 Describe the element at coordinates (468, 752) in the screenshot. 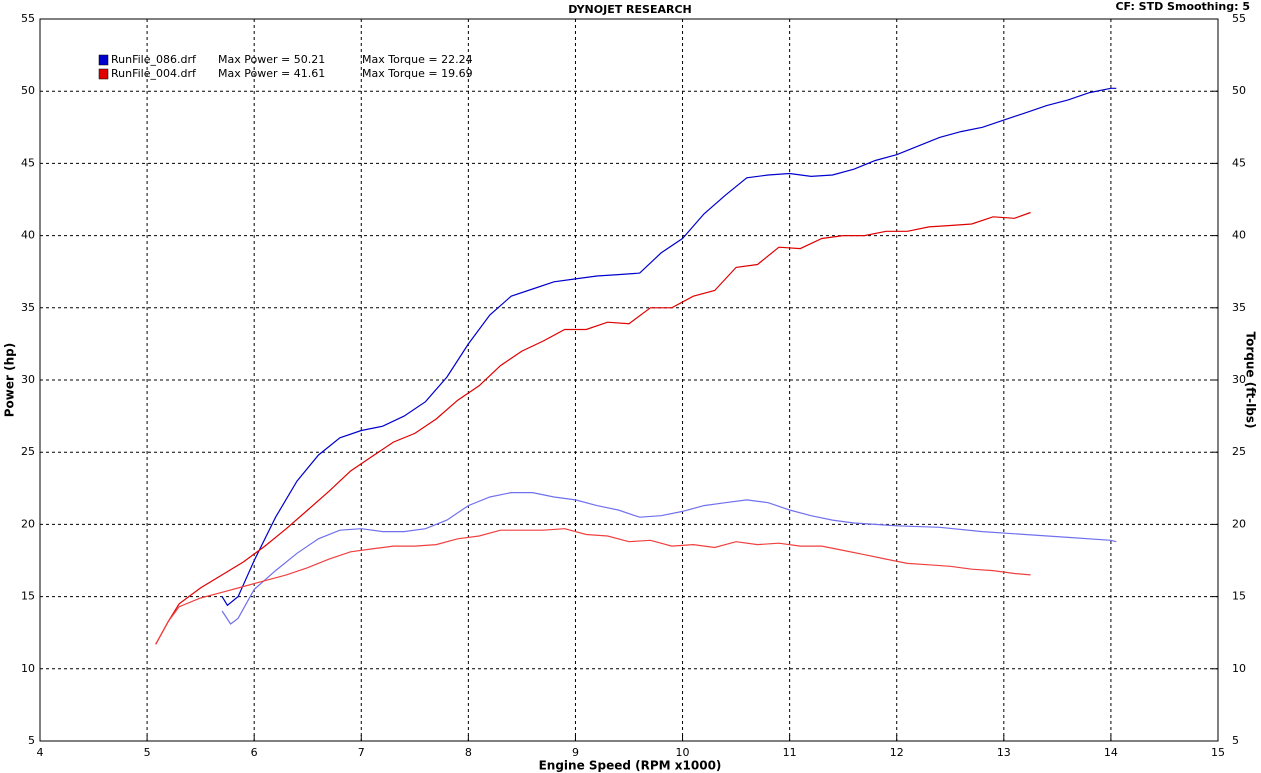

I see `x-tick-label: 8` at that location.